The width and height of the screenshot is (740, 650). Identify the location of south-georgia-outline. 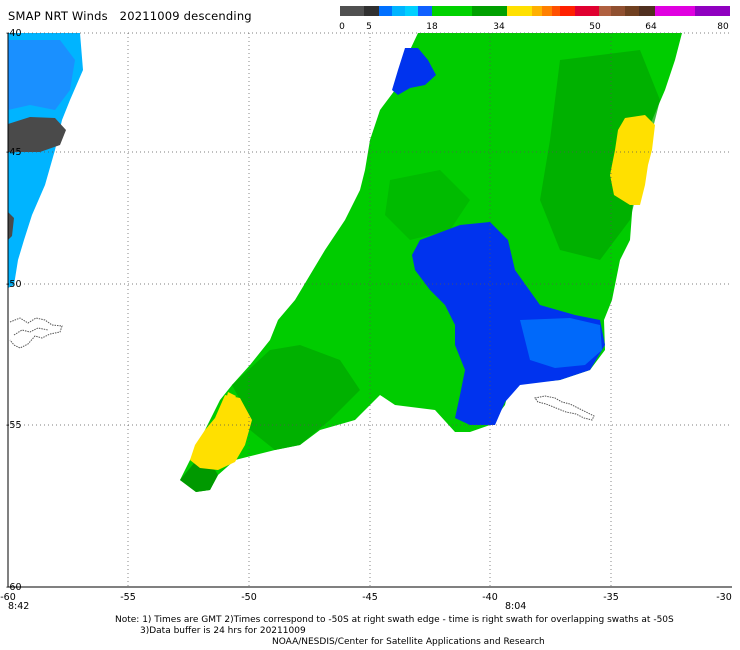
(564, 408).